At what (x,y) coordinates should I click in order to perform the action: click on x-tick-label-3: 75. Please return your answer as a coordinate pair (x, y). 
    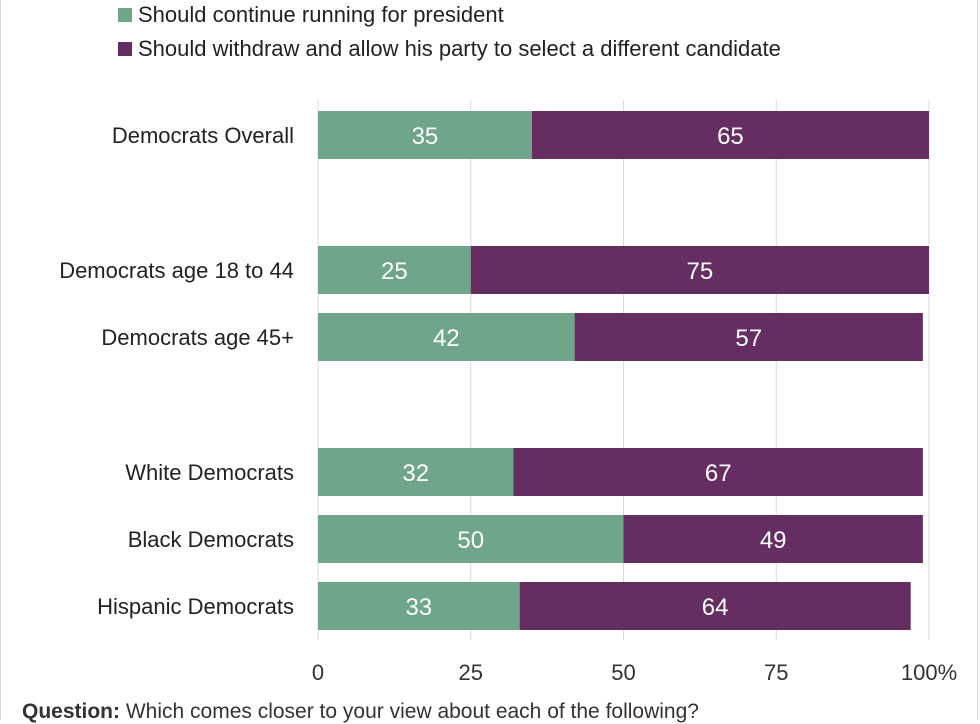
    Looking at the image, I should click on (776, 672).